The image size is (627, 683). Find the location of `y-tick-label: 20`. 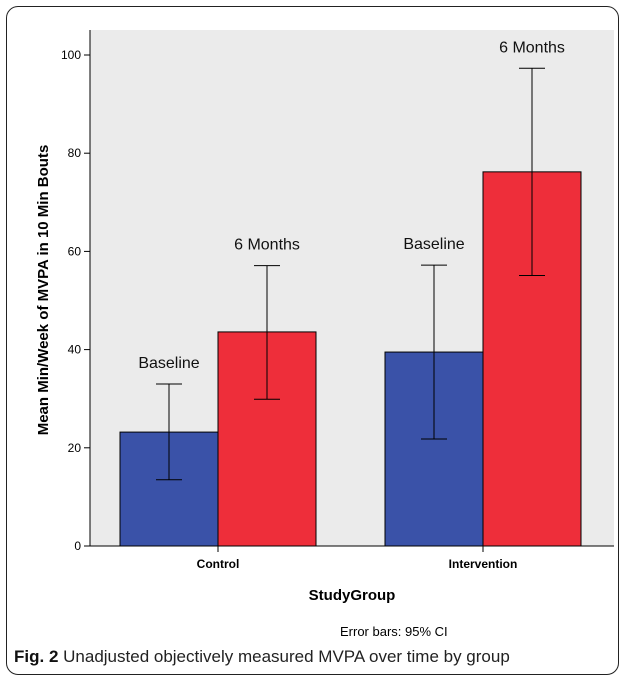

y-tick-label: 20 is located at coordinates (75, 448).